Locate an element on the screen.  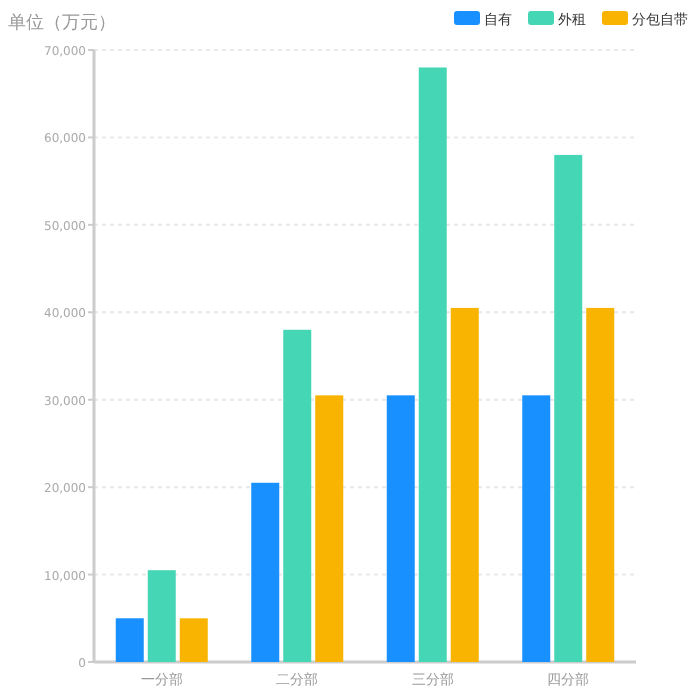
y-axis-title: 单位（万元） is located at coordinates (62, 23).